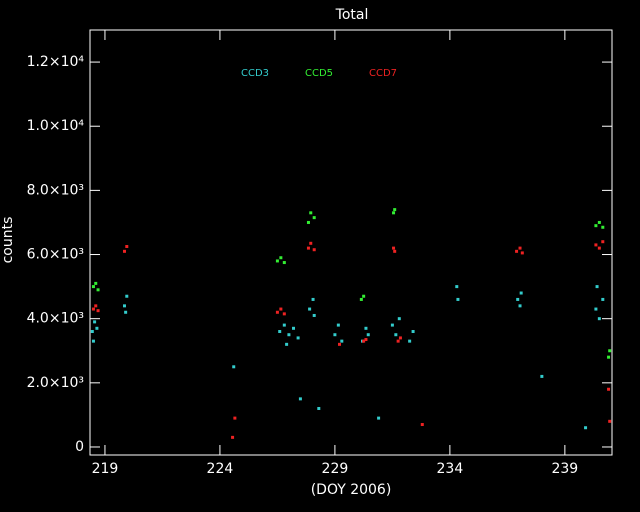 This screenshot has width=640, height=512. What do you see at coordinates (105, 469) in the screenshot?
I see `x-tick-label: 219` at bounding box center [105, 469].